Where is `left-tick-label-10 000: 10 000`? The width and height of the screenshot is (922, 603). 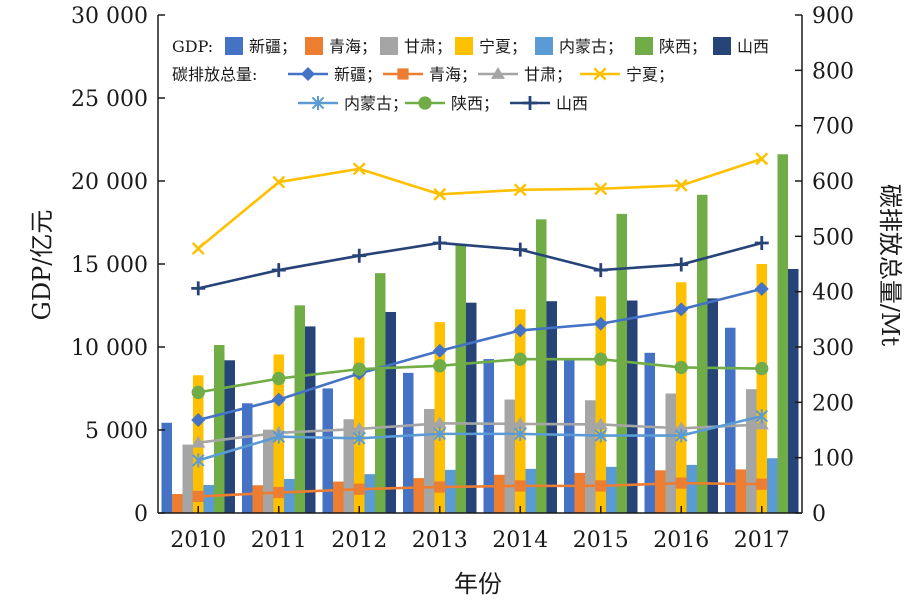 left-tick-label-10 000: 10 000 is located at coordinates (109, 348).